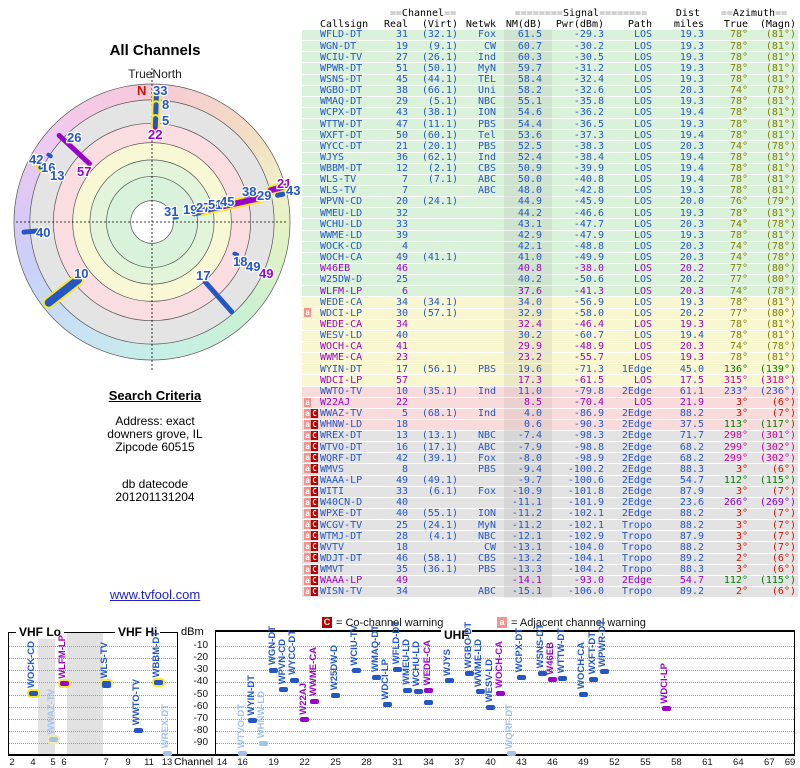 The height and width of the screenshot is (768, 800). What do you see at coordinates (341, 213) in the screenshot?
I see `callsign: WMEU-LD` at bounding box center [341, 213].